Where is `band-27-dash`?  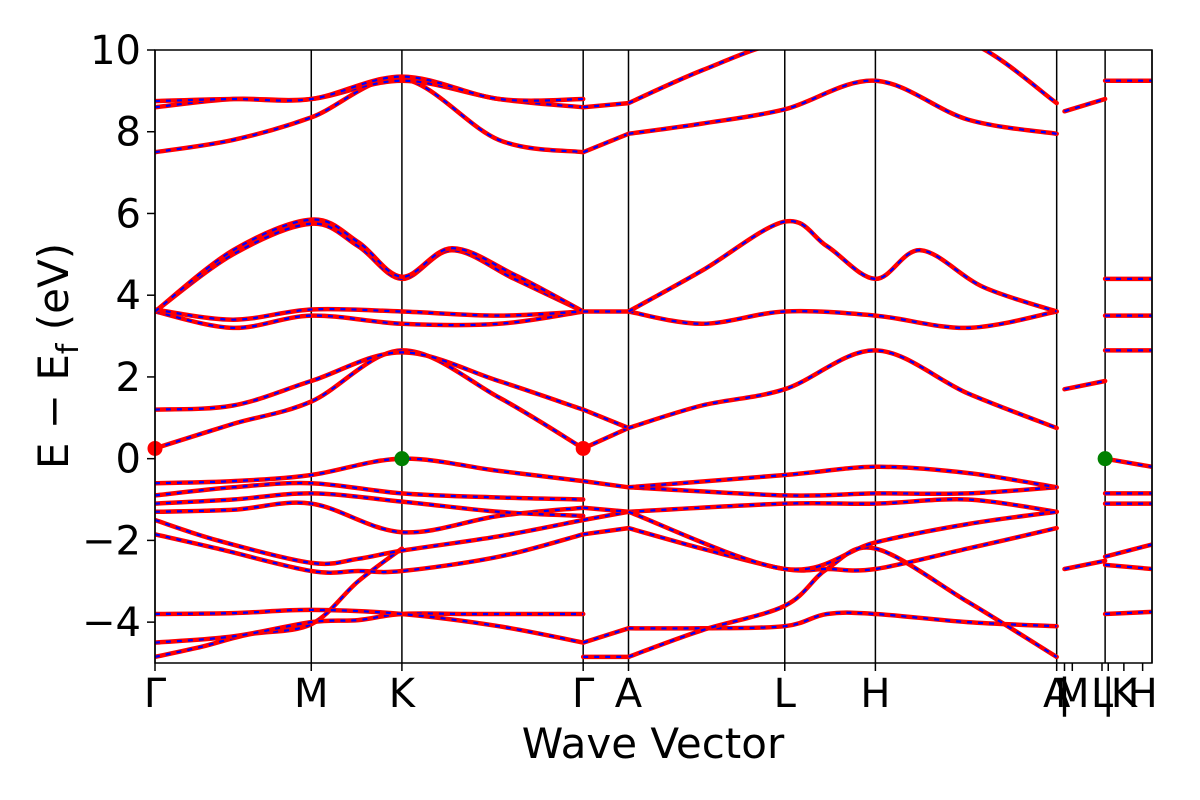 band-27-dash is located at coordinates (605, 143).